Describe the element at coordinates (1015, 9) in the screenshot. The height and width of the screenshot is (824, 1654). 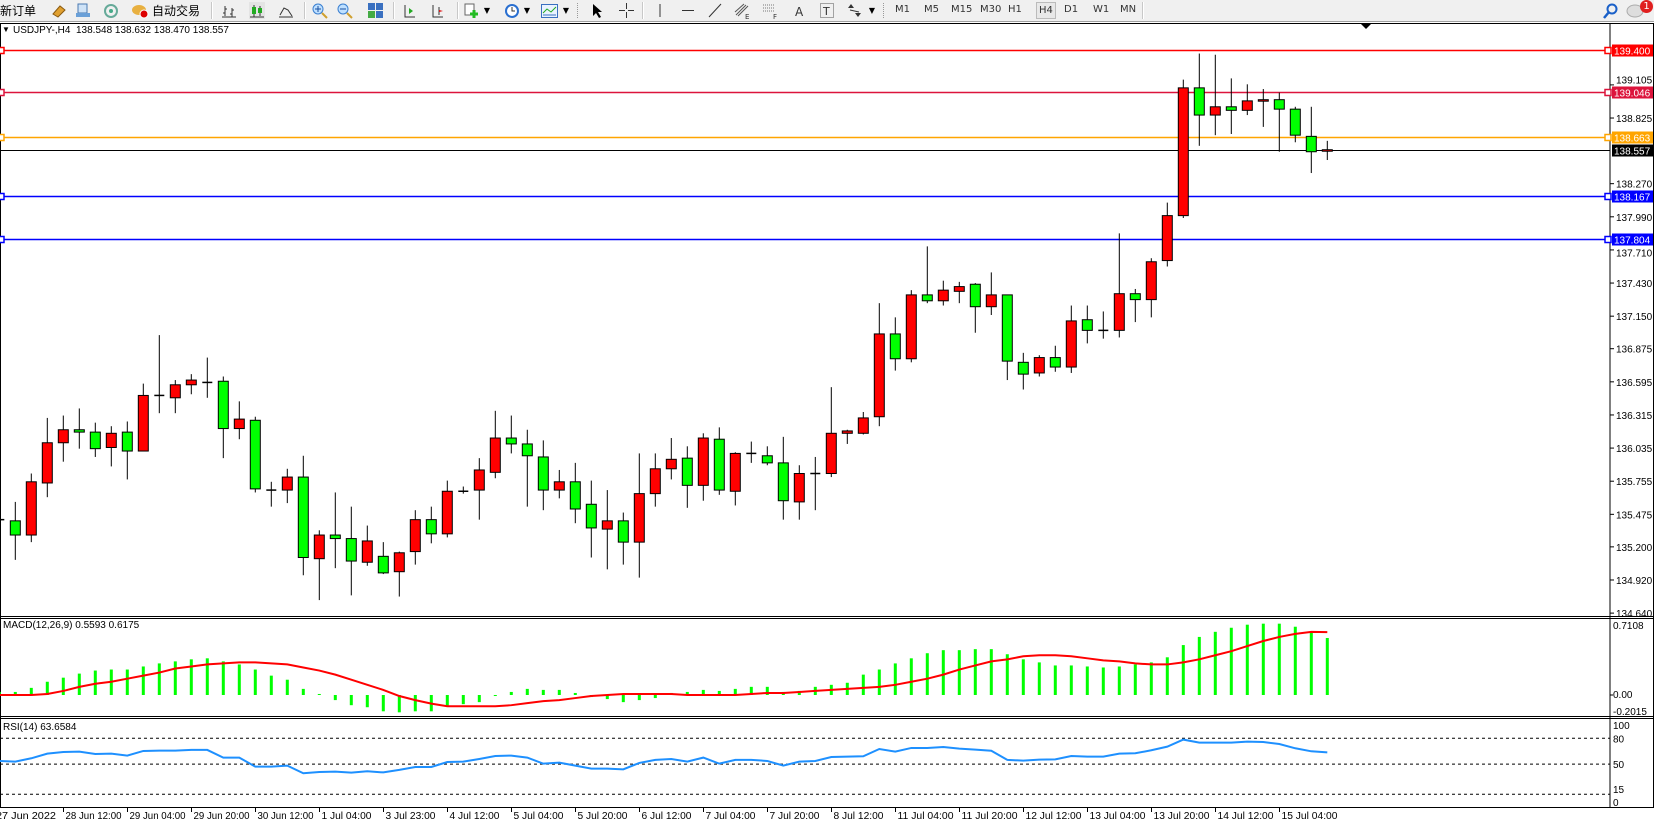
I see `timeframe-h1: H1` at that location.